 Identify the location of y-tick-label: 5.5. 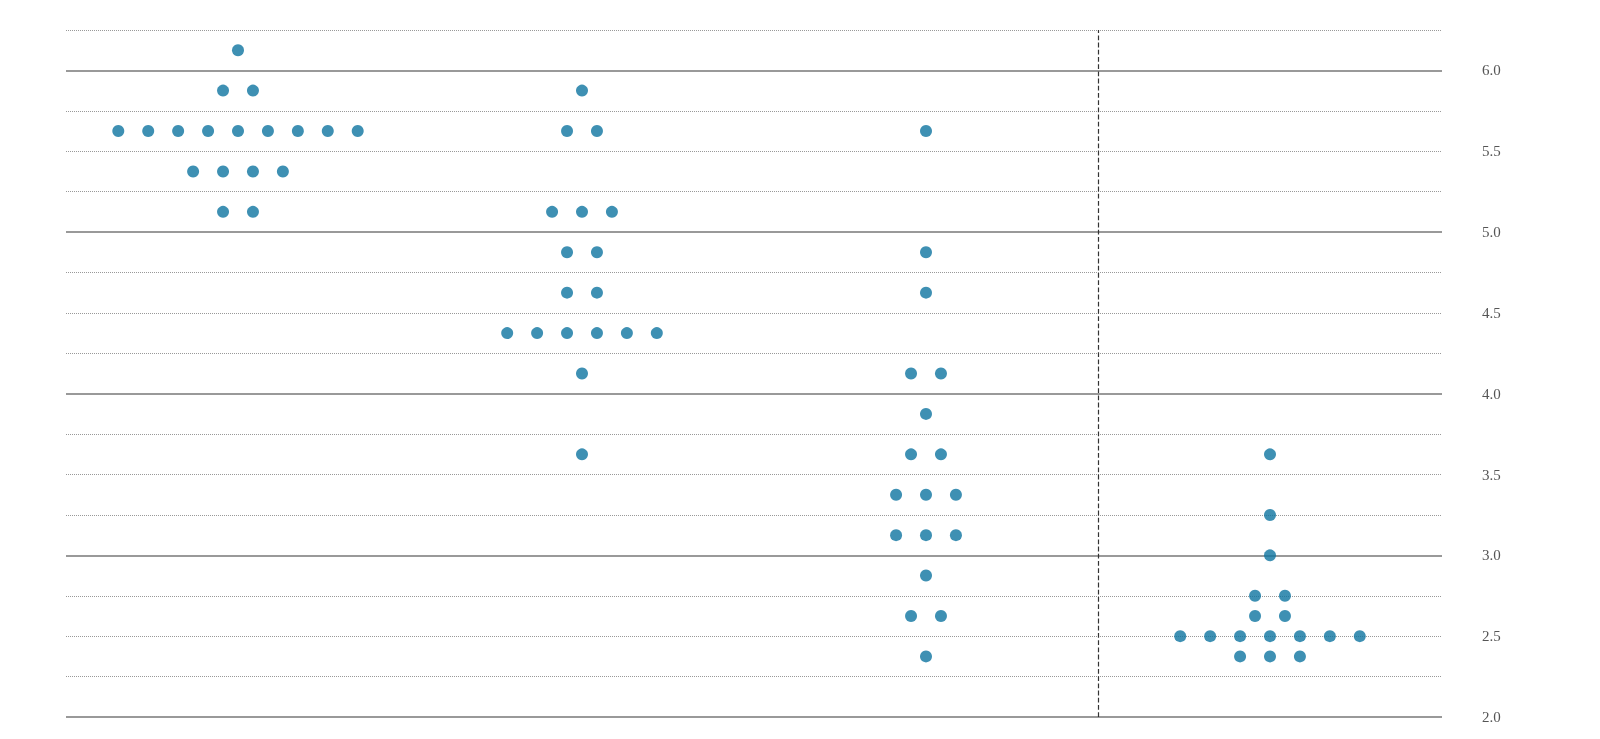
(1491, 151).